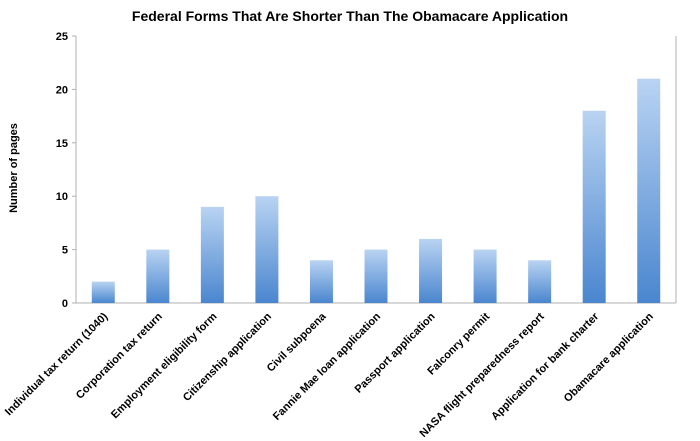 Image resolution: width=700 pixels, height=441 pixels. What do you see at coordinates (57, 364) in the screenshot?
I see `x-tick-label: Individual tax return (1040)` at bounding box center [57, 364].